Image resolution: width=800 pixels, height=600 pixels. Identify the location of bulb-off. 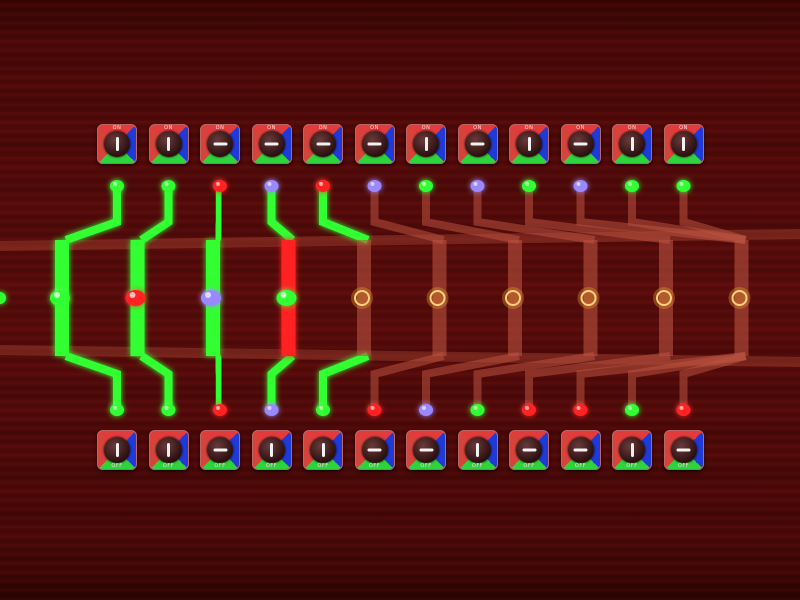
(437, 298).